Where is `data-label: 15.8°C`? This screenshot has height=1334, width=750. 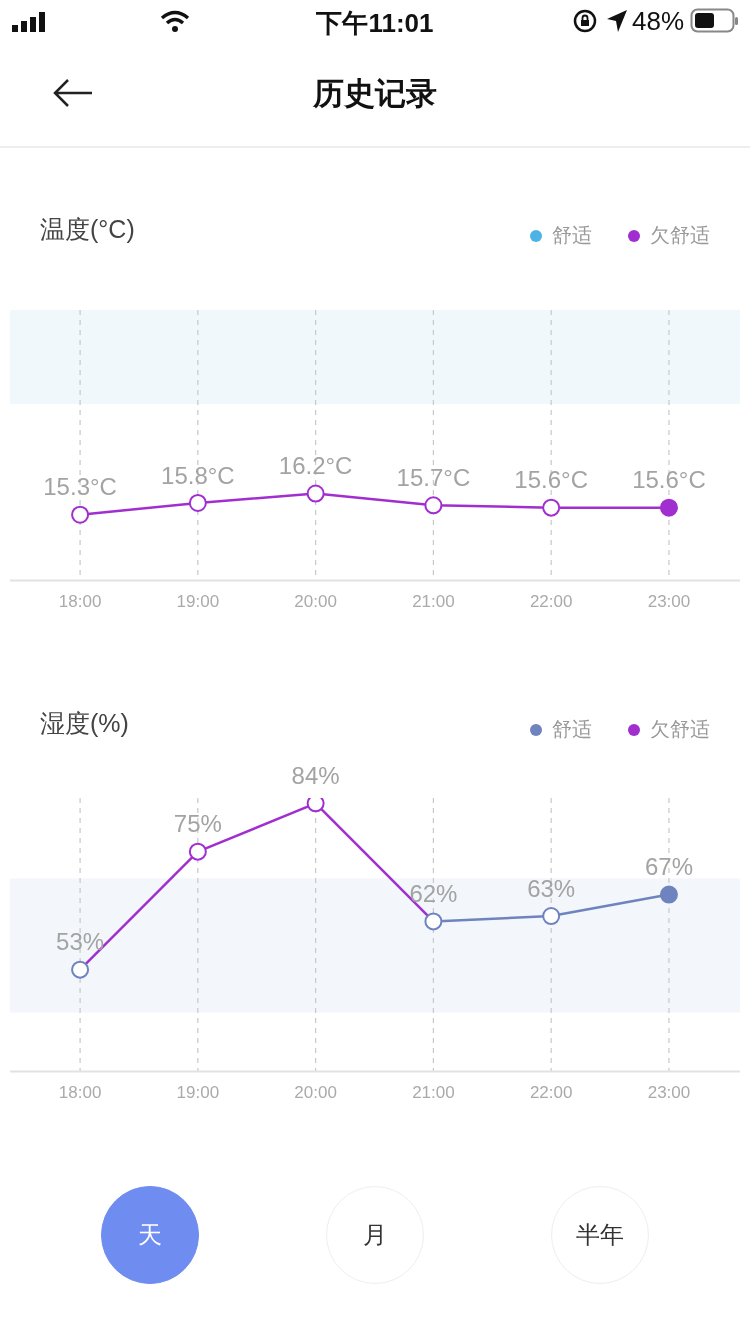
data-label: 15.8°C is located at coordinates (198, 475).